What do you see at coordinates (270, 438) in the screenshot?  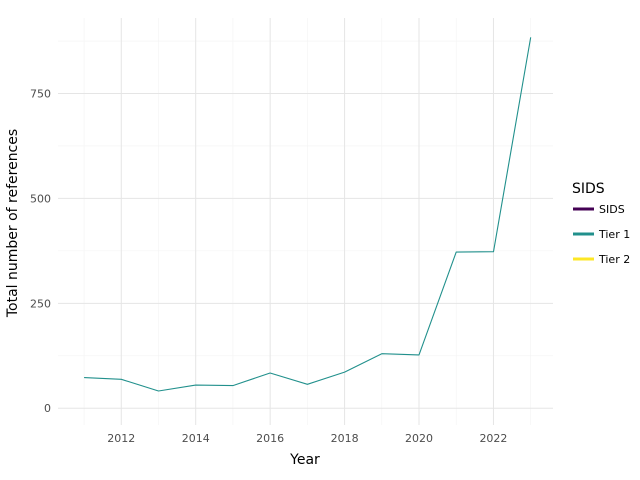 I see `x-tick-label: 2016` at bounding box center [270, 438].